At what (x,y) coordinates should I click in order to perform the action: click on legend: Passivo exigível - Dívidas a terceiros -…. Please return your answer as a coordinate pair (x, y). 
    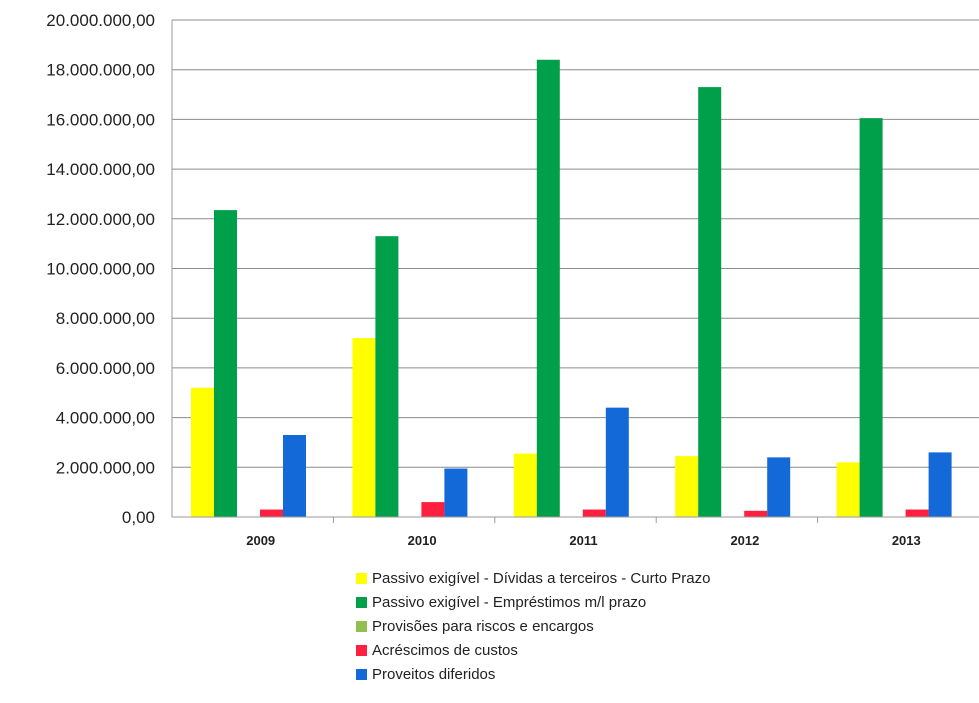
    Looking at the image, I should click on (533, 626).